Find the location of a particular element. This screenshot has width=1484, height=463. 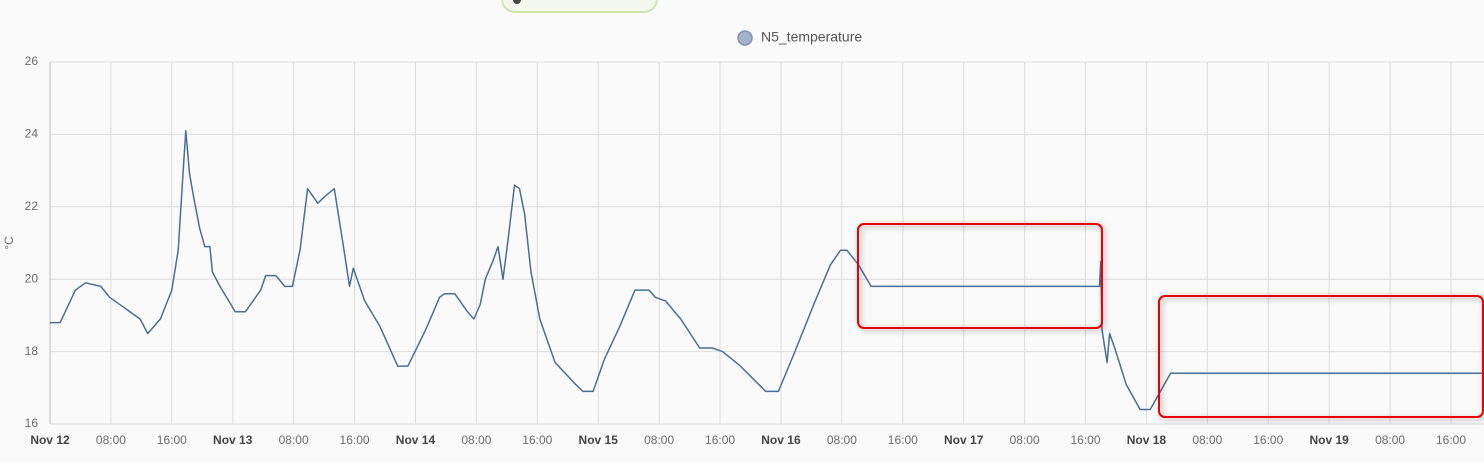

y-axis-label: °C is located at coordinates (9, 243).